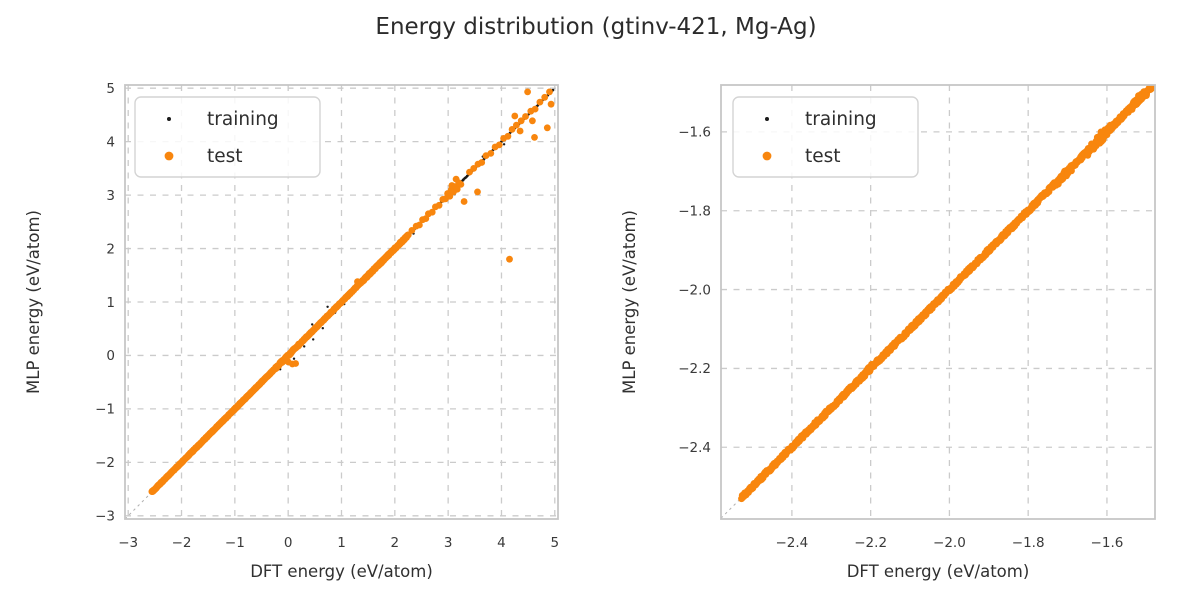  I want to click on x-tick-label: −1.6, so click(1107, 543).